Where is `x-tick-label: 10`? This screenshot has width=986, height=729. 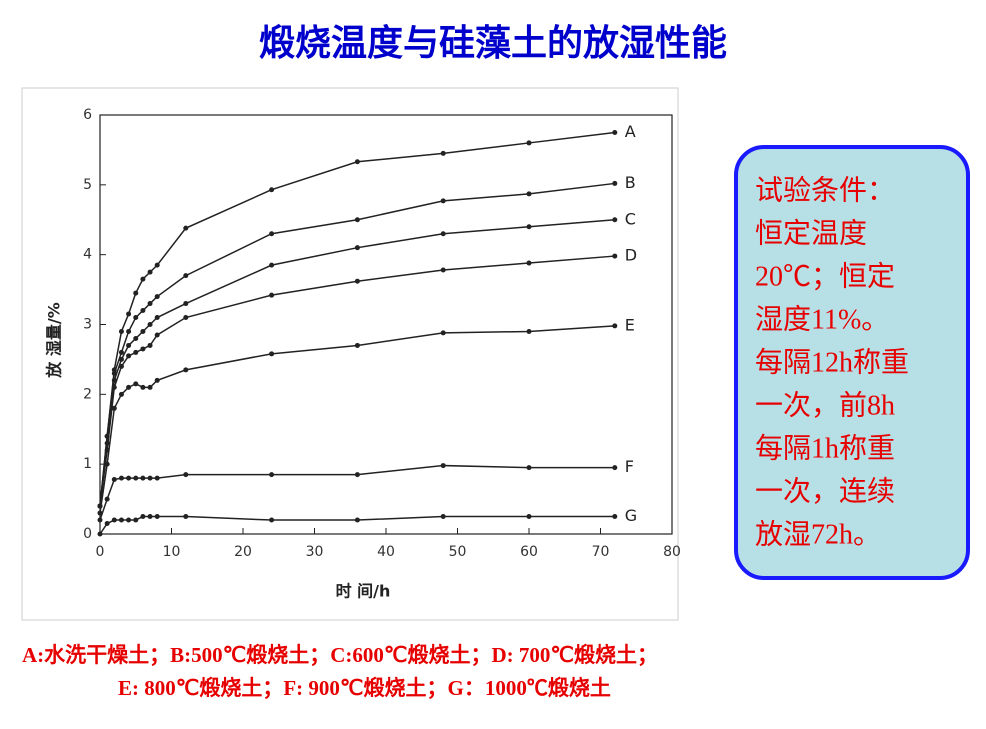 x-tick-label: 10 is located at coordinates (172, 552).